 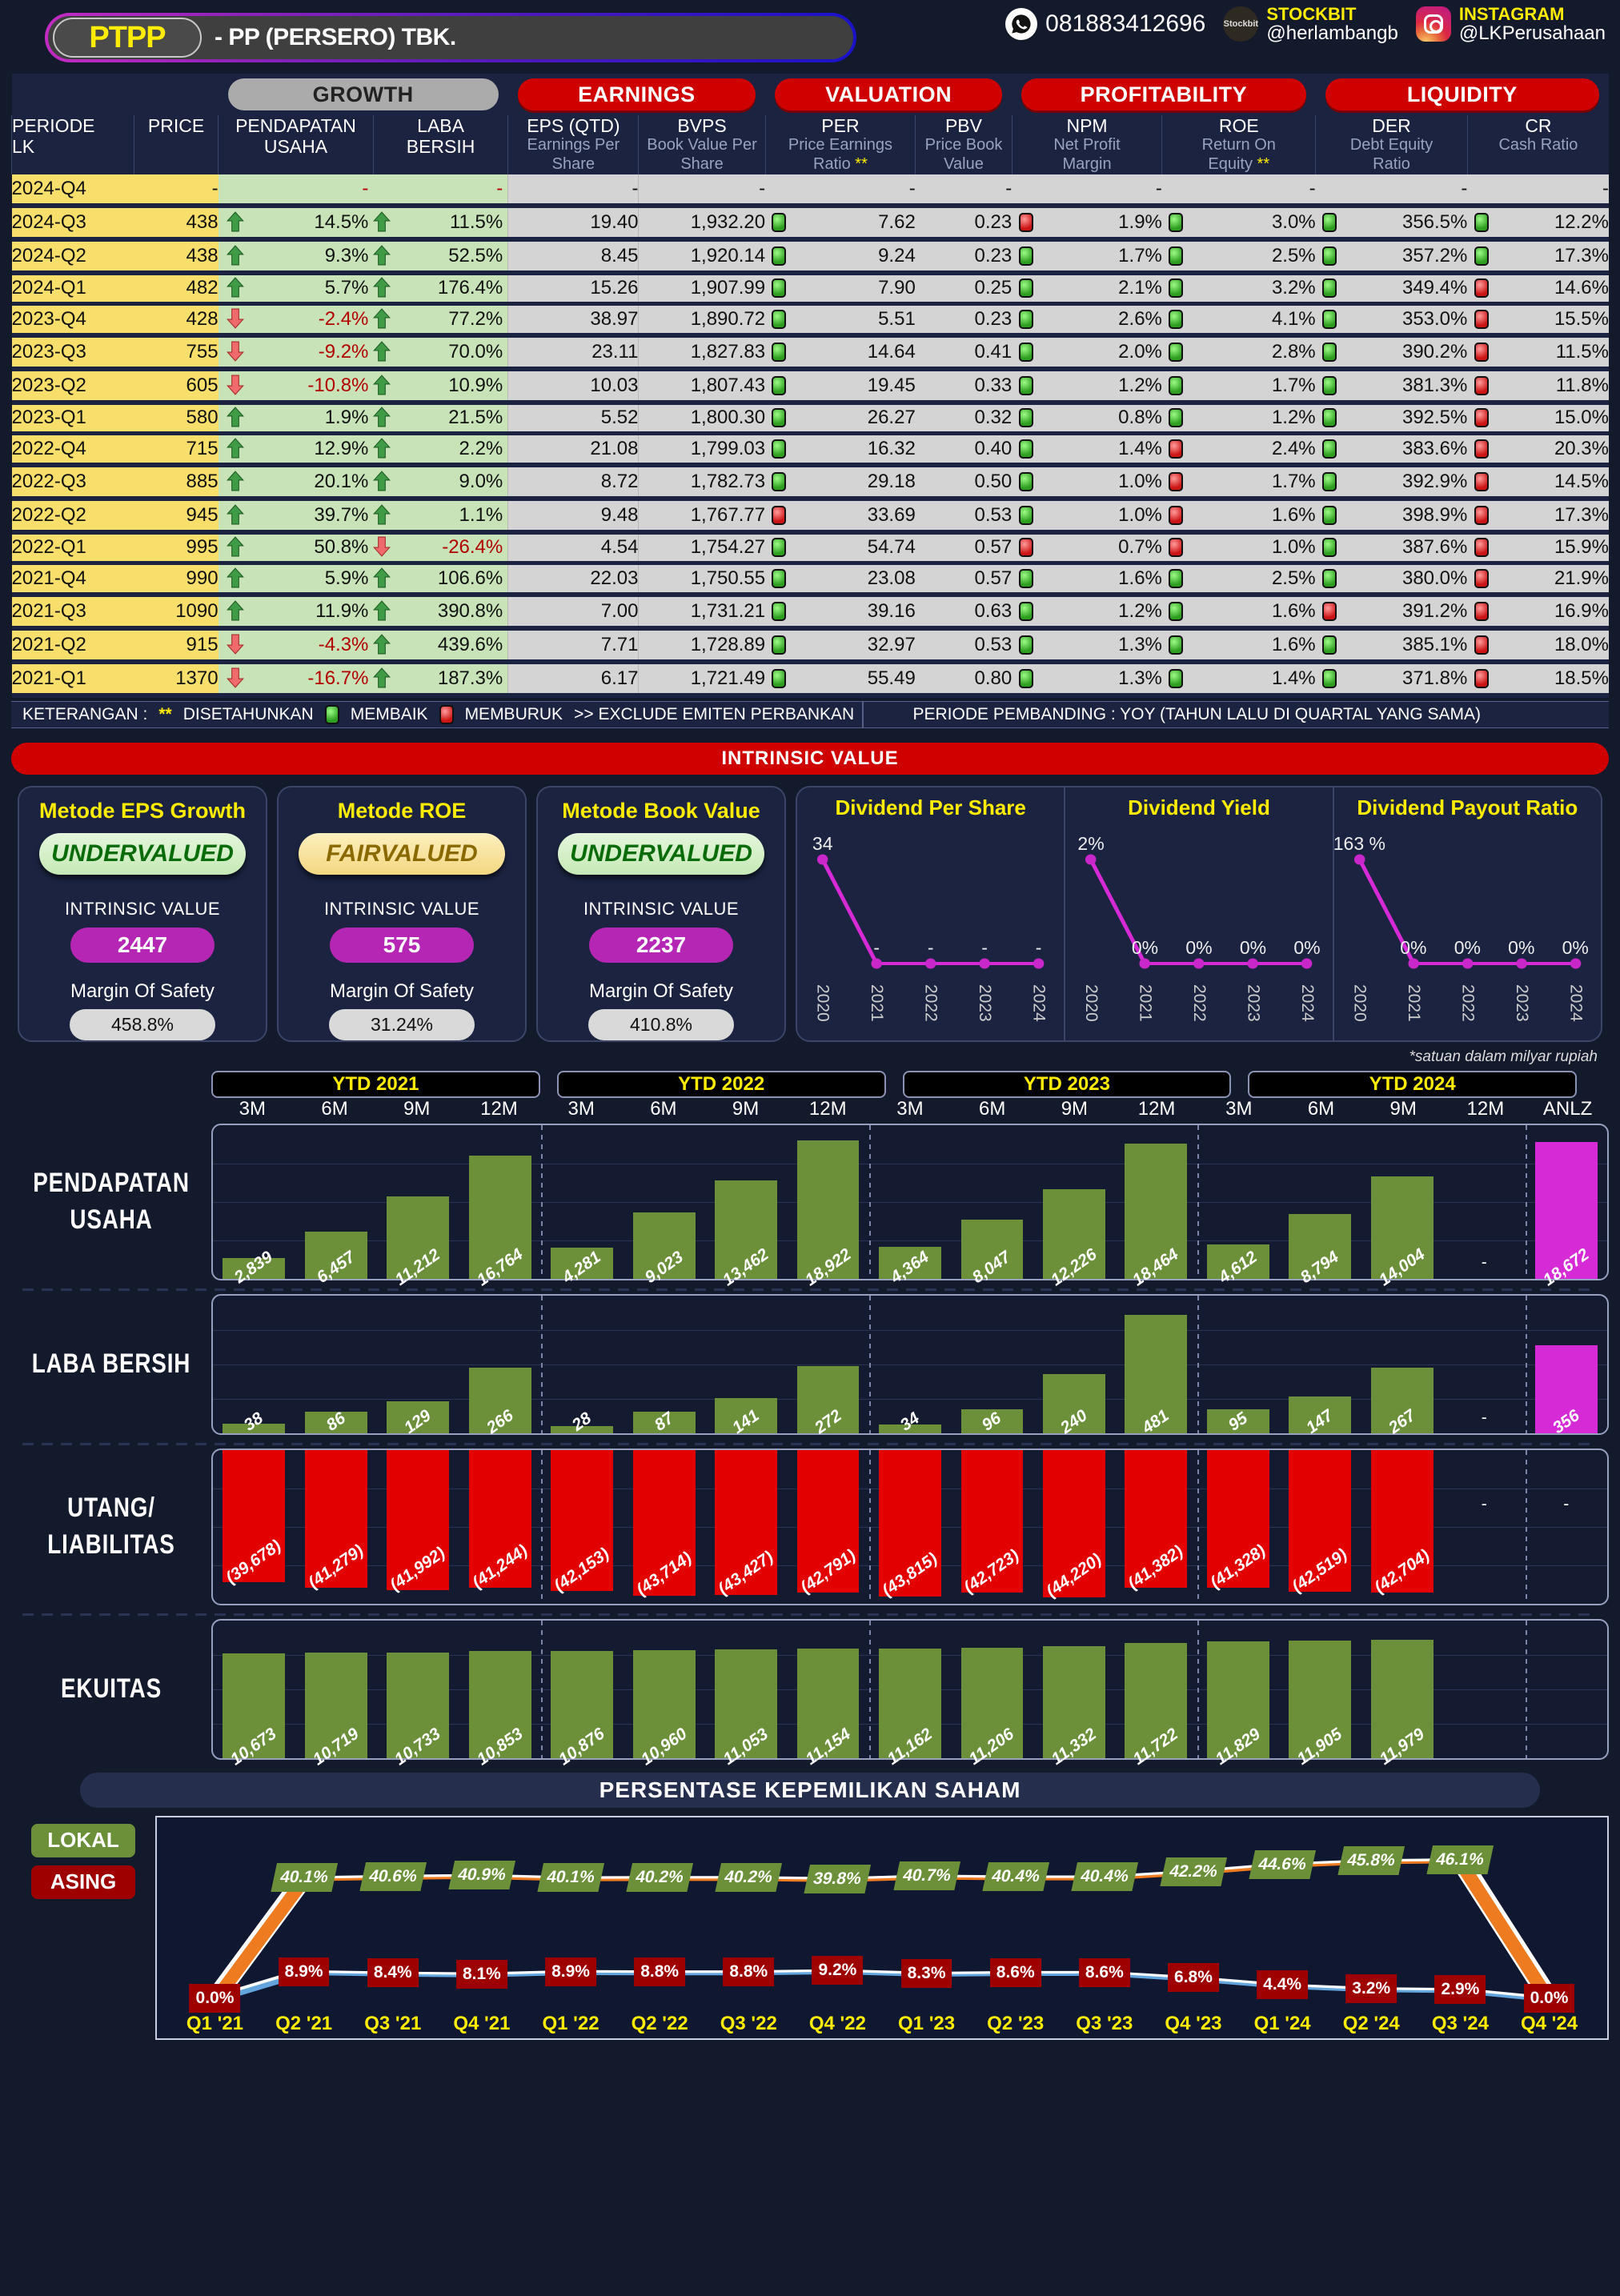 I want to click on margin-of-safety-label: Margin Of Safety, so click(x=142, y=991).